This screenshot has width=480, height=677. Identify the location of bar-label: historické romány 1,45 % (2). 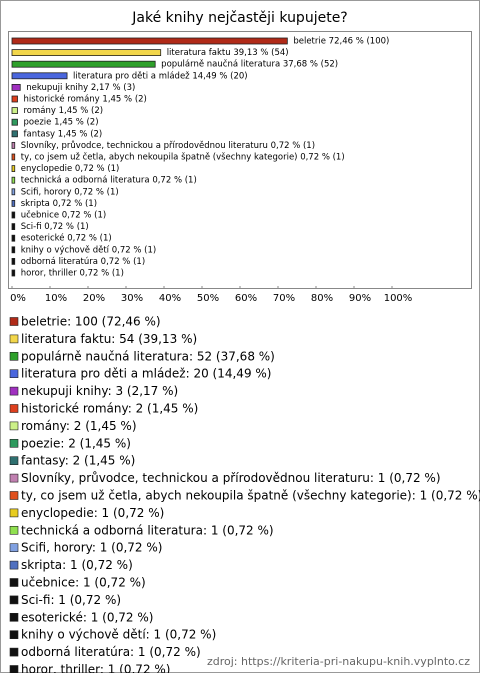
(85, 99).